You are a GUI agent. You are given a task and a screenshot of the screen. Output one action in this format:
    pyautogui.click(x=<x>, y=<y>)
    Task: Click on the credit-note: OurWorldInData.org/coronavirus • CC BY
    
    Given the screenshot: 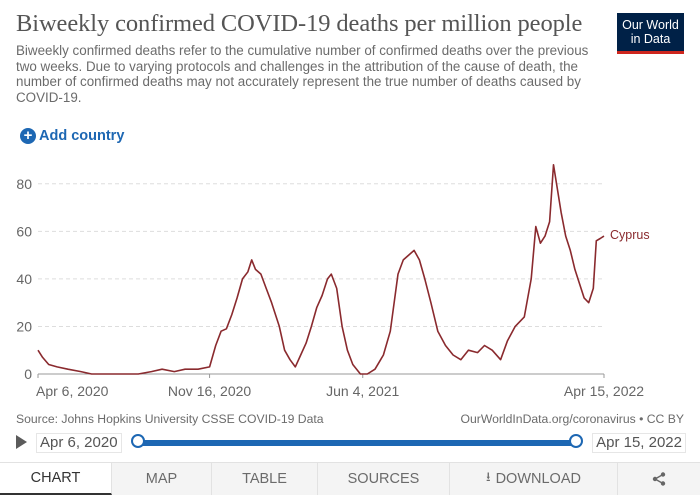 What is the action you would take?
    pyautogui.click(x=572, y=419)
    